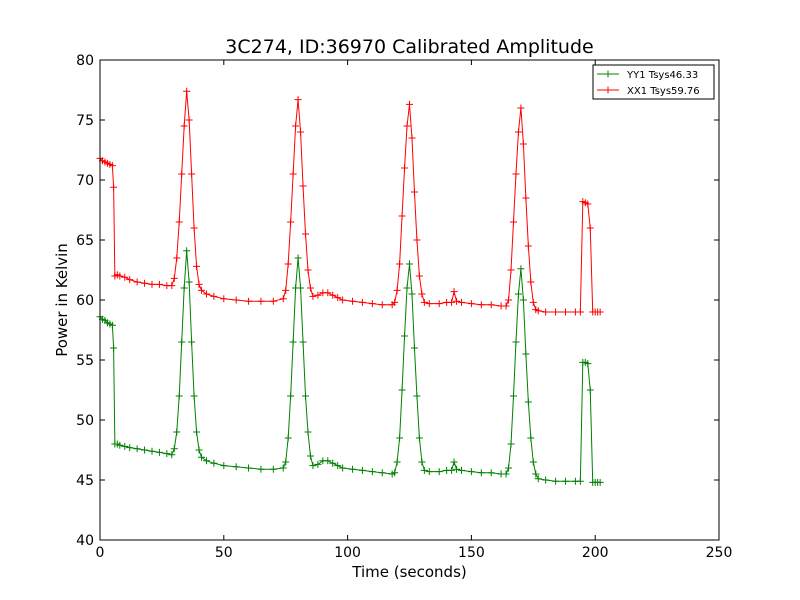 The height and width of the screenshot is (600, 800). What do you see at coordinates (662, 75) in the screenshot?
I see `legend-label: YY1 Tsys46.33` at bounding box center [662, 75].